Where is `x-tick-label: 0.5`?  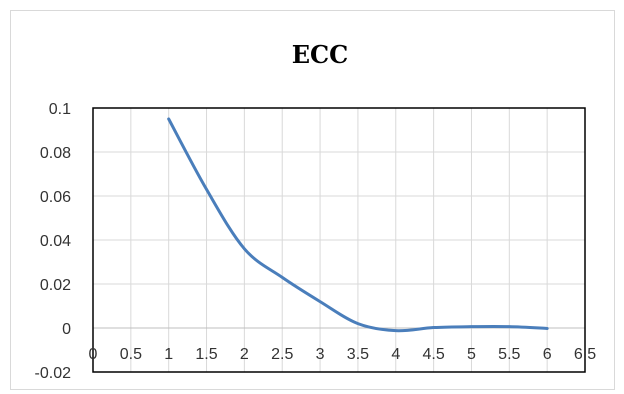
x-tick-label: 0.5 is located at coordinates (131, 354).